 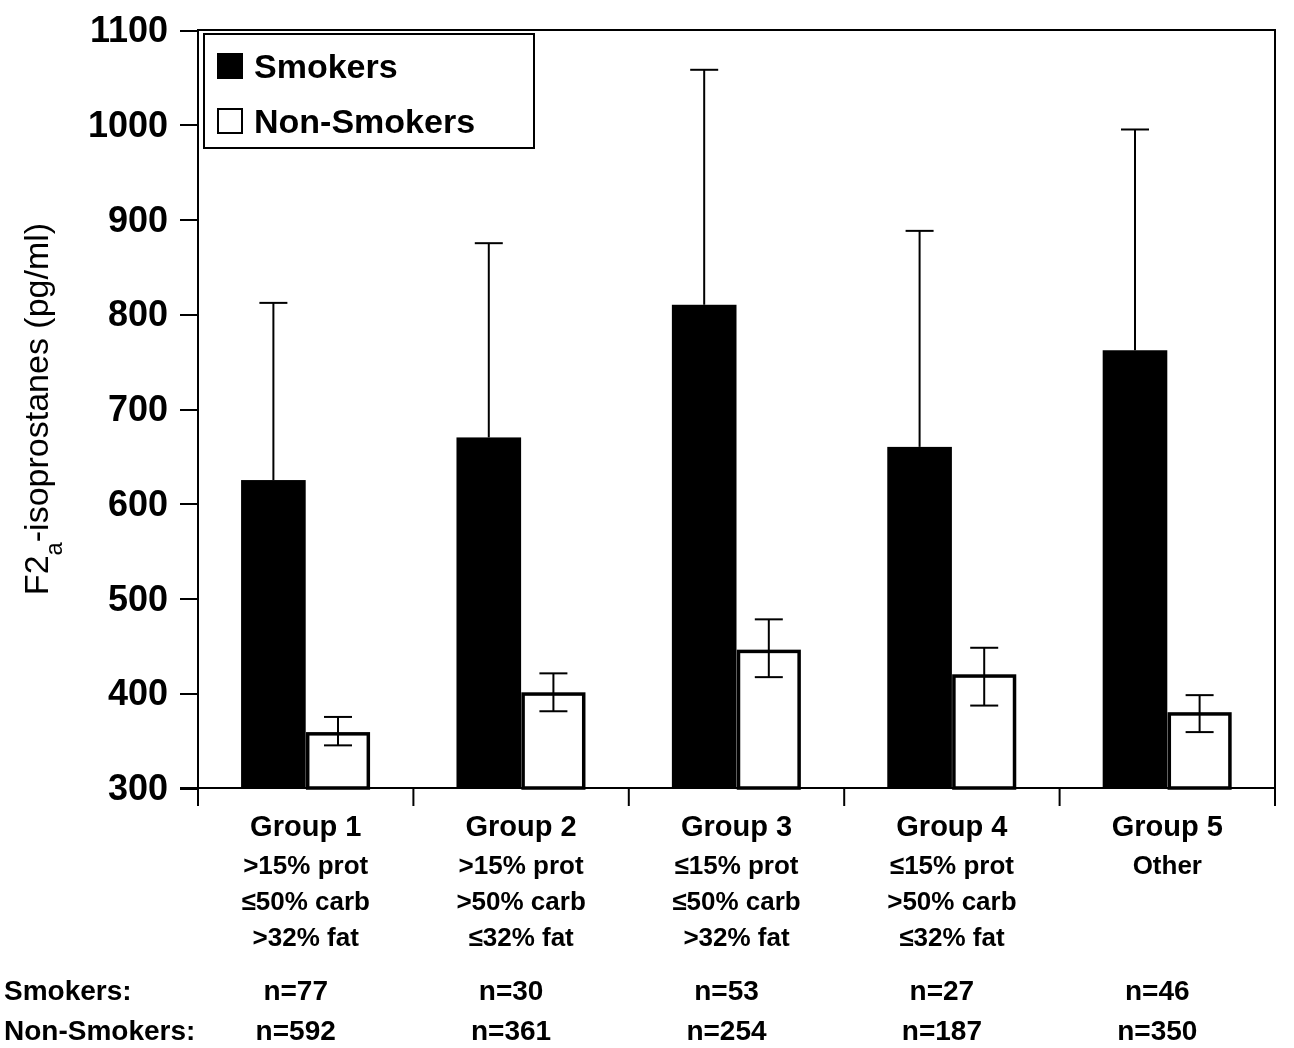 I want to click on text: n=350, so click(x=1157, y=1030).